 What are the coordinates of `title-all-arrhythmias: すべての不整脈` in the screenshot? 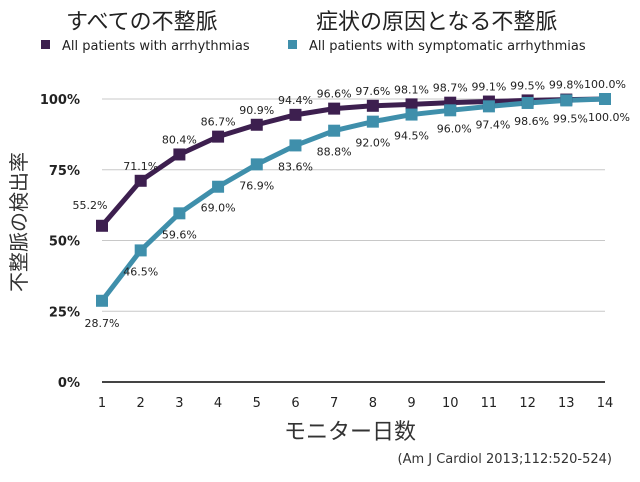 It's located at (142, 22).